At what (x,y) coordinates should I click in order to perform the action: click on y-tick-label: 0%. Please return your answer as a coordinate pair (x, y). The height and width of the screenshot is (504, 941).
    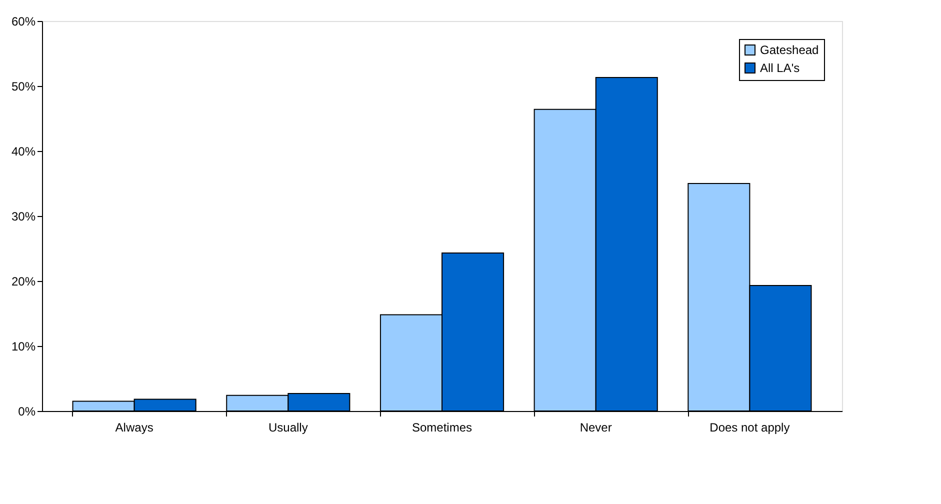
    Looking at the image, I should click on (27, 411).